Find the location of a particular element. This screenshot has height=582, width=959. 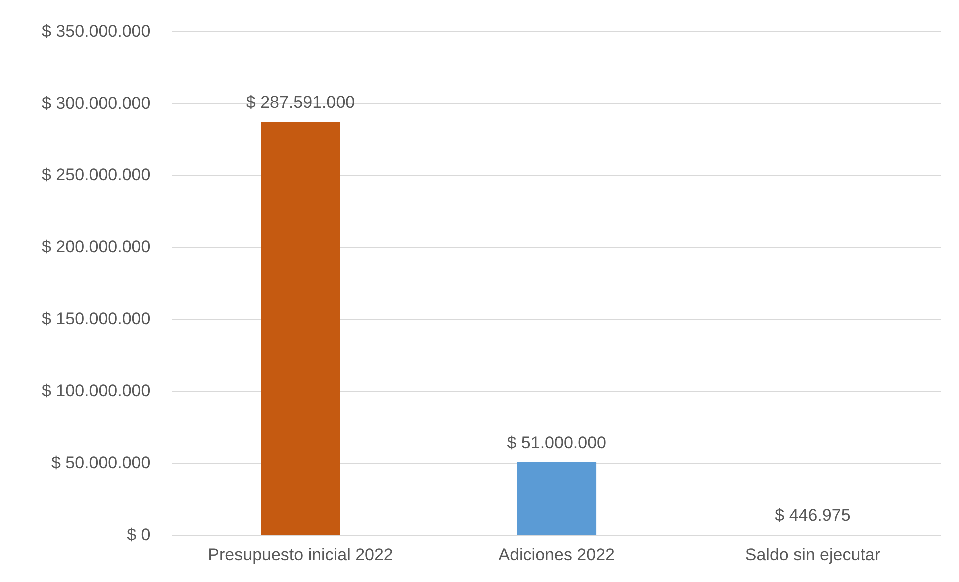

x-tick-label: Adiciones 2022 is located at coordinates (556, 554).